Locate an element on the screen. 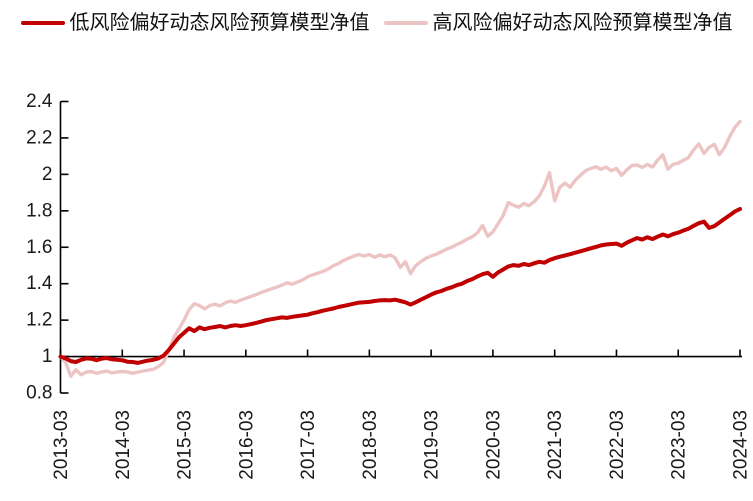 The height and width of the screenshot is (501, 753). x-axis-tick-label: 2022-03 is located at coordinates (617, 445).